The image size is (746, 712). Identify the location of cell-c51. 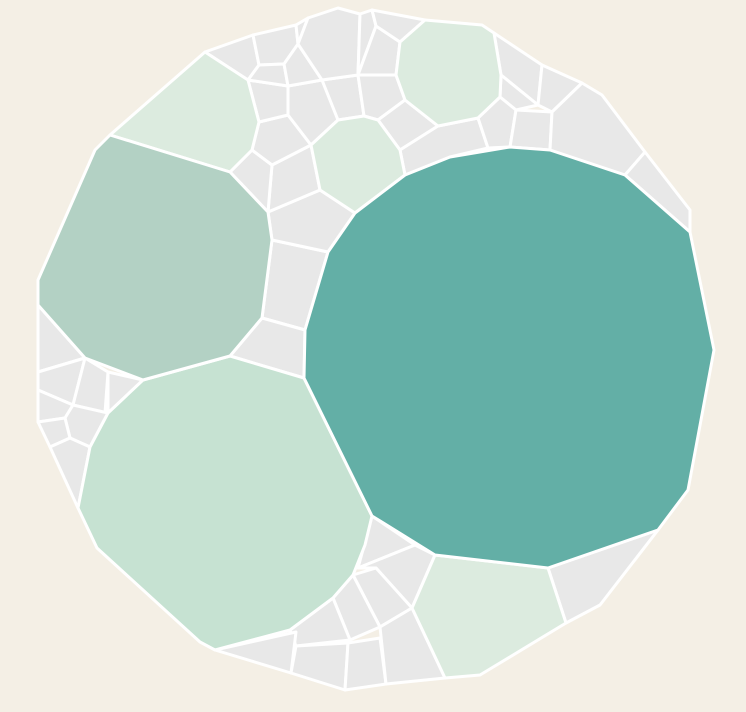
(365, 664).